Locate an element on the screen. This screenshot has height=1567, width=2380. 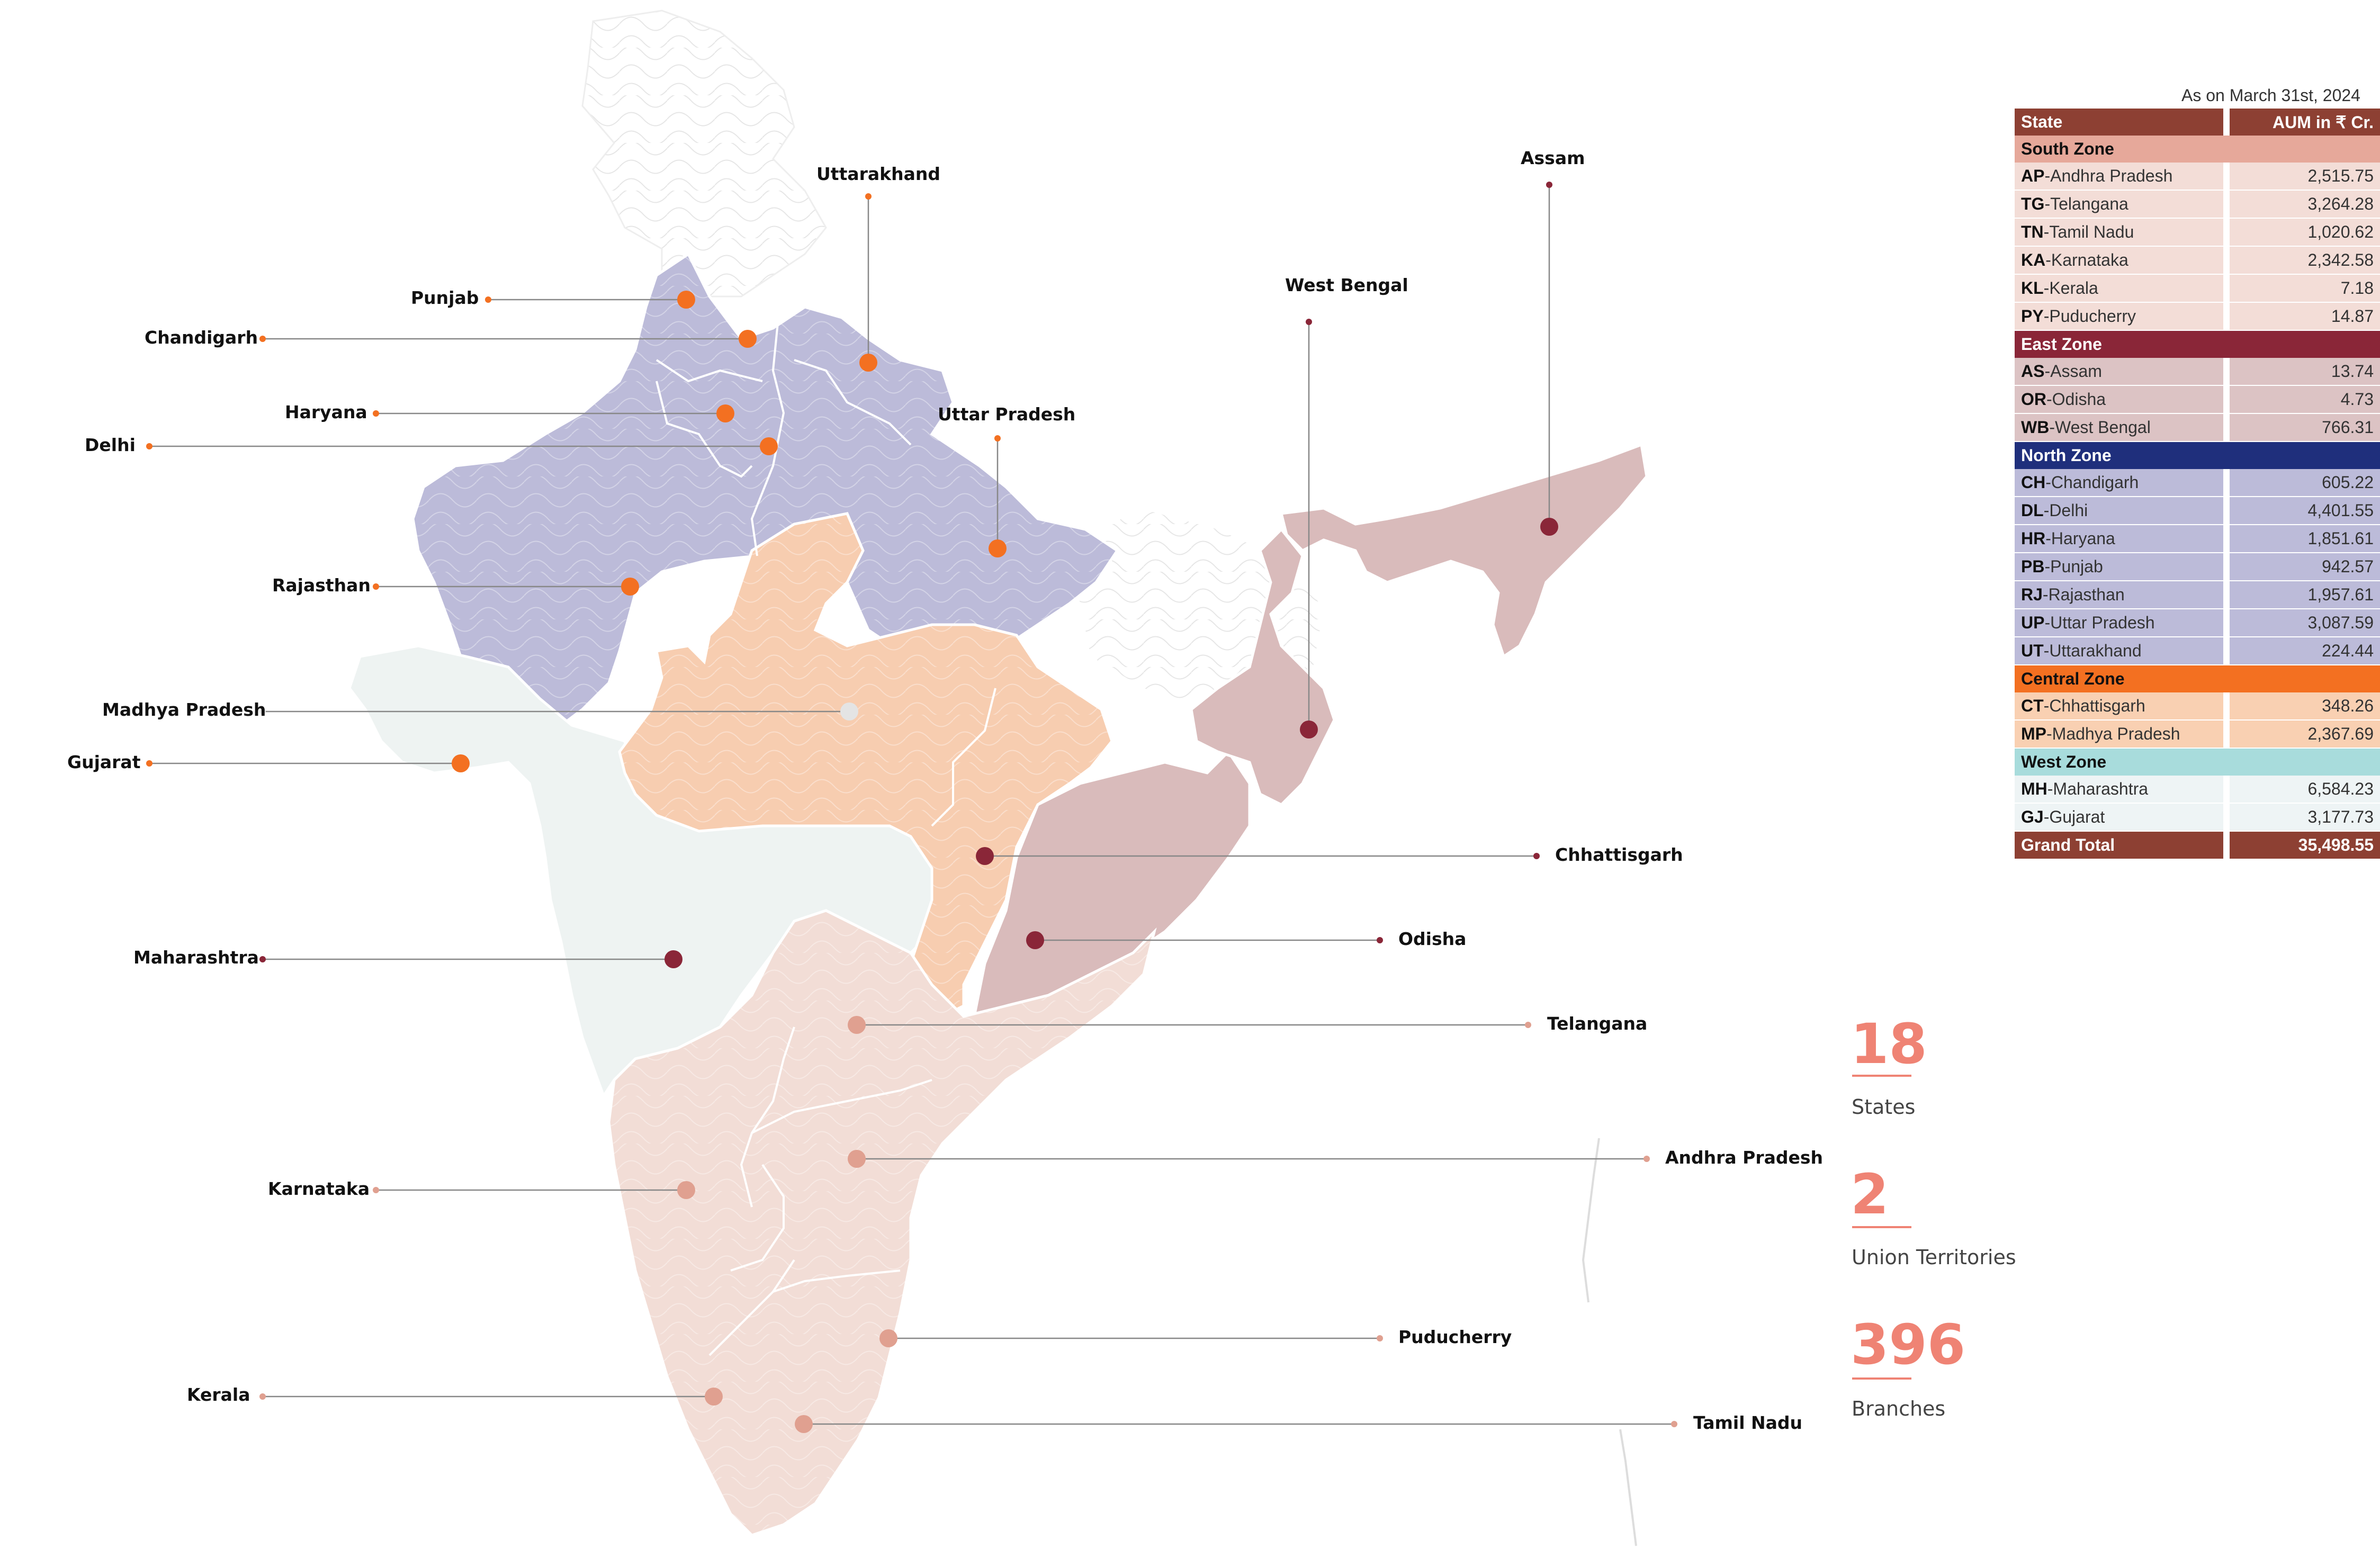
state-cell: UP-Uttar Pradesh is located at coordinates (2122, 623).